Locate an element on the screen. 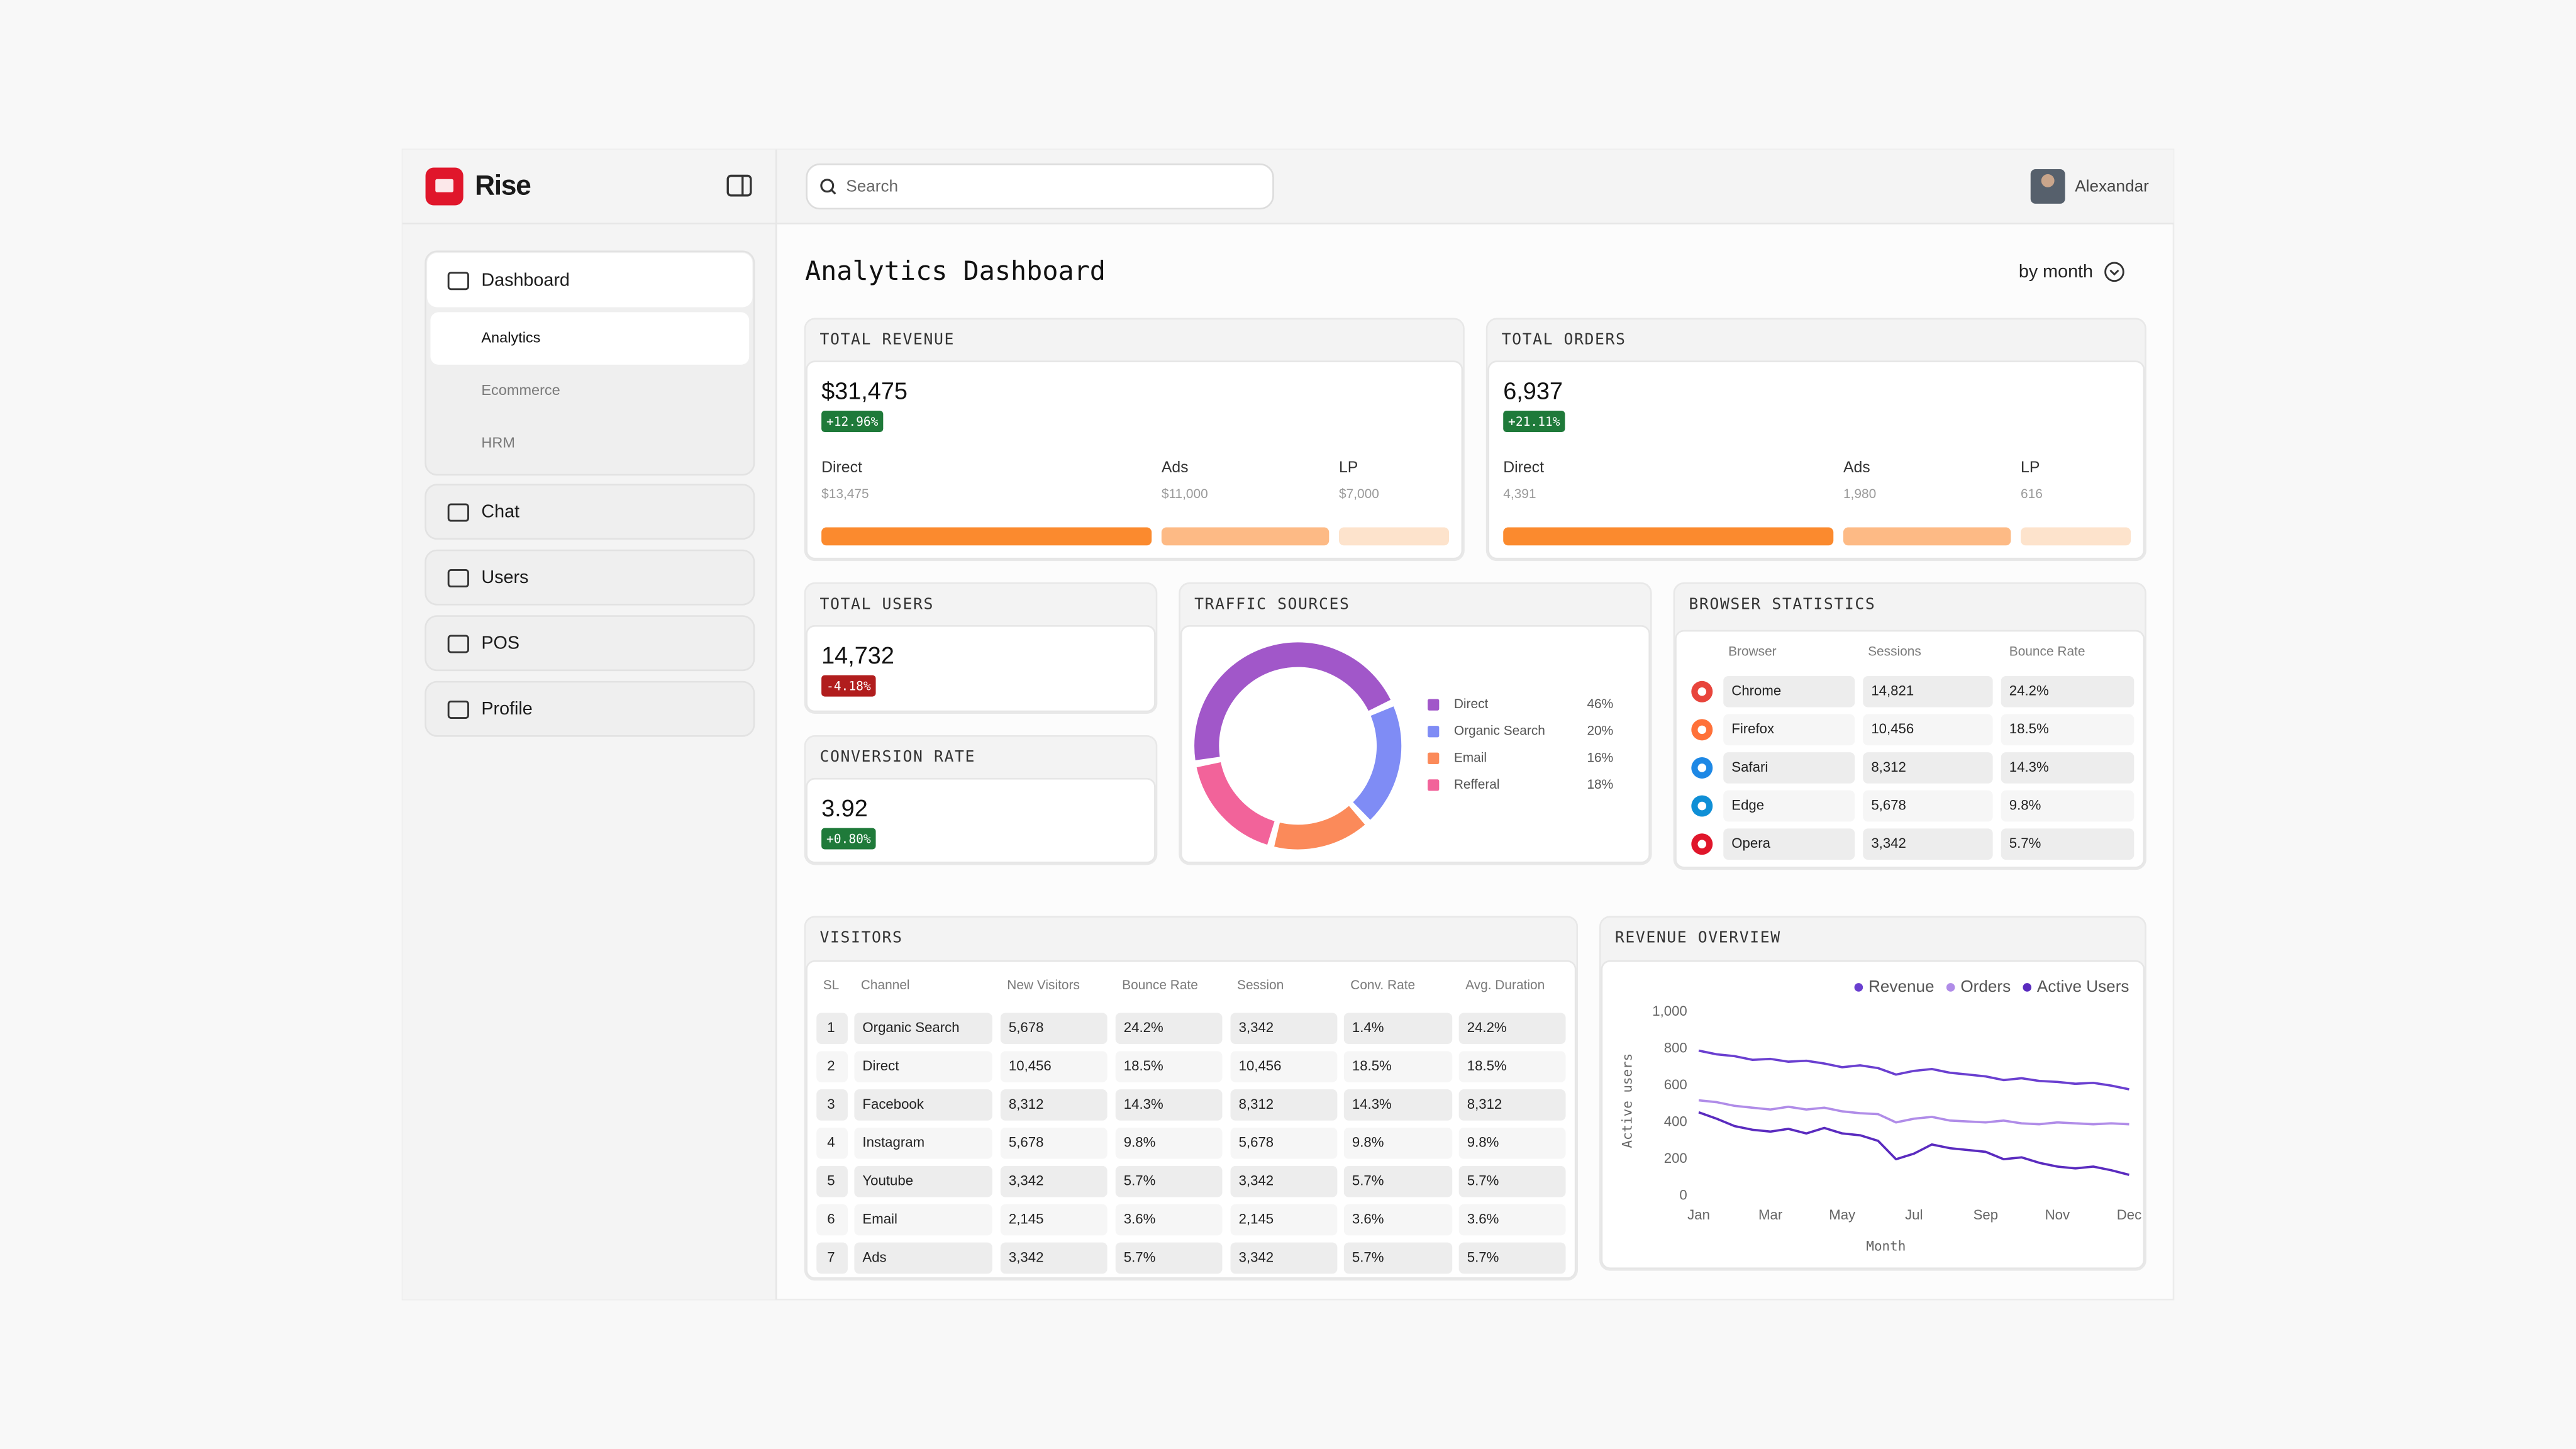 The height and width of the screenshot is (1449, 2576). td: Ads is located at coordinates (874, 1257).